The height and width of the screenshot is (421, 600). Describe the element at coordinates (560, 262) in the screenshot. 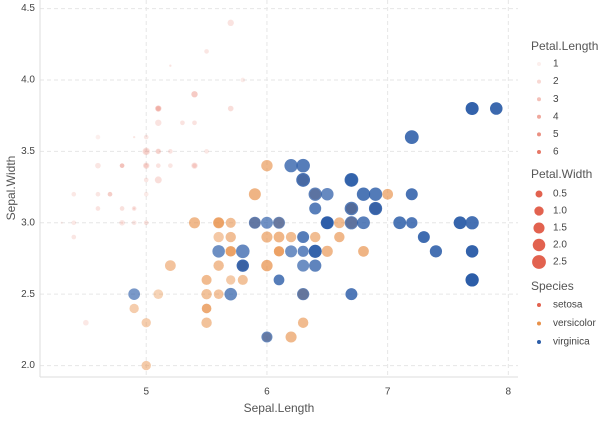

I see `legend-label: 2.5` at that location.